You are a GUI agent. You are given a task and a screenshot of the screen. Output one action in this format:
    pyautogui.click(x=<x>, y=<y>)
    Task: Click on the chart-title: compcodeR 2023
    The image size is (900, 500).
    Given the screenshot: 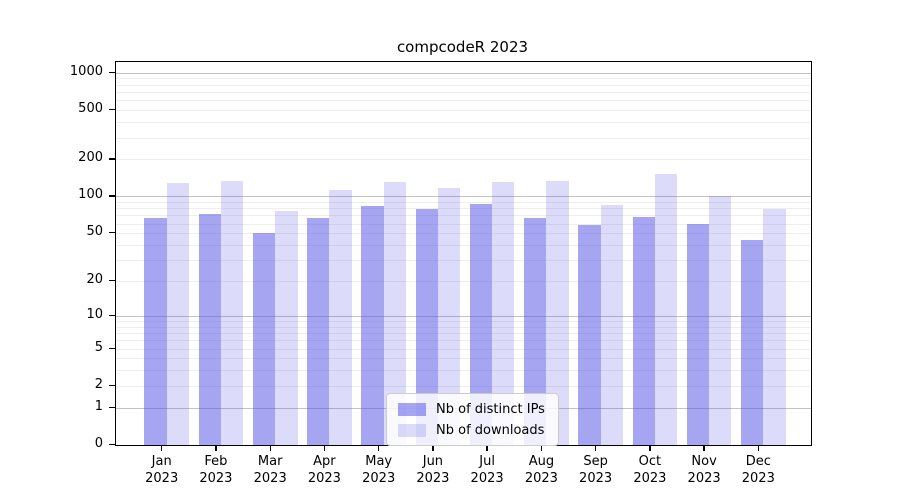 What is the action you would take?
    pyautogui.click(x=462, y=47)
    